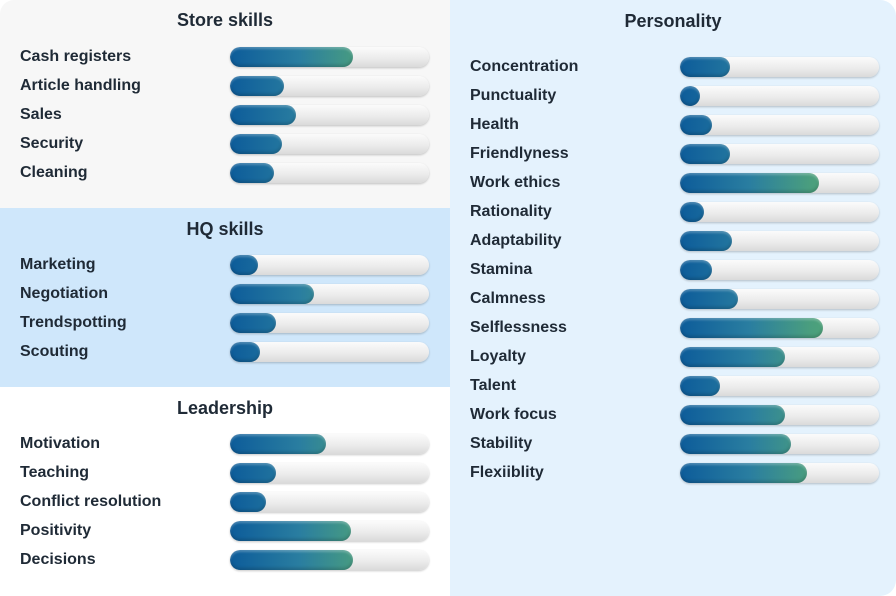 This screenshot has width=896, height=596. Describe the element at coordinates (55, 472) in the screenshot. I see `skill-label: Teaching` at that location.